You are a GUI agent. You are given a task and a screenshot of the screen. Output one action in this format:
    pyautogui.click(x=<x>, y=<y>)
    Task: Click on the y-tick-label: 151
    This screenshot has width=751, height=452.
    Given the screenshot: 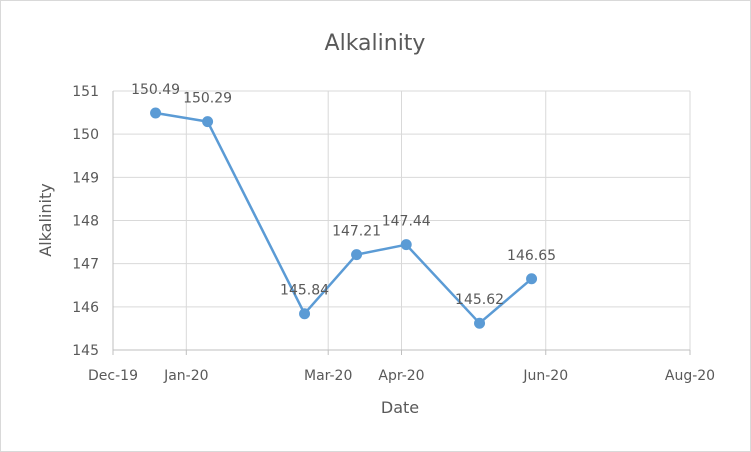 What is the action you would take?
    pyautogui.click(x=85, y=92)
    